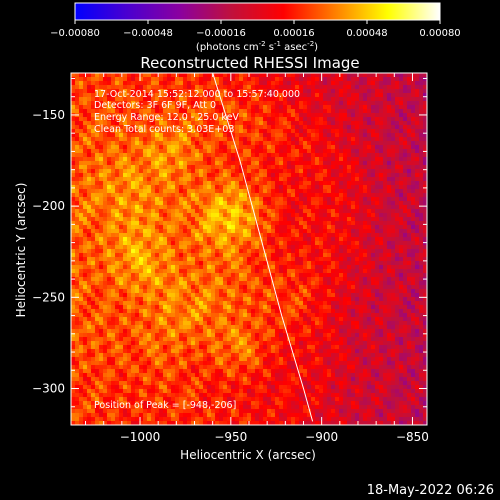  What do you see at coordinates (21, 250) in the screenshot?
I see `y-axis-label: Heliocentric Y (arcsec)` at bounding box center [21, 250].